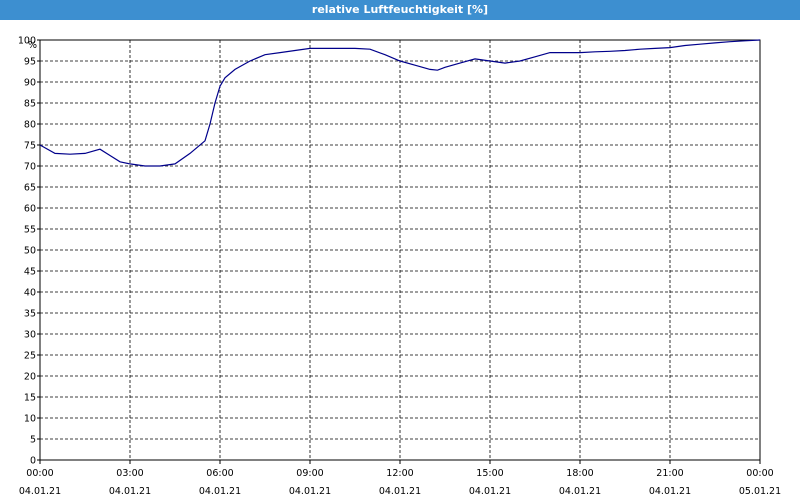  I want to click on x-tick-time-label: 06:00, so click(219, 473).